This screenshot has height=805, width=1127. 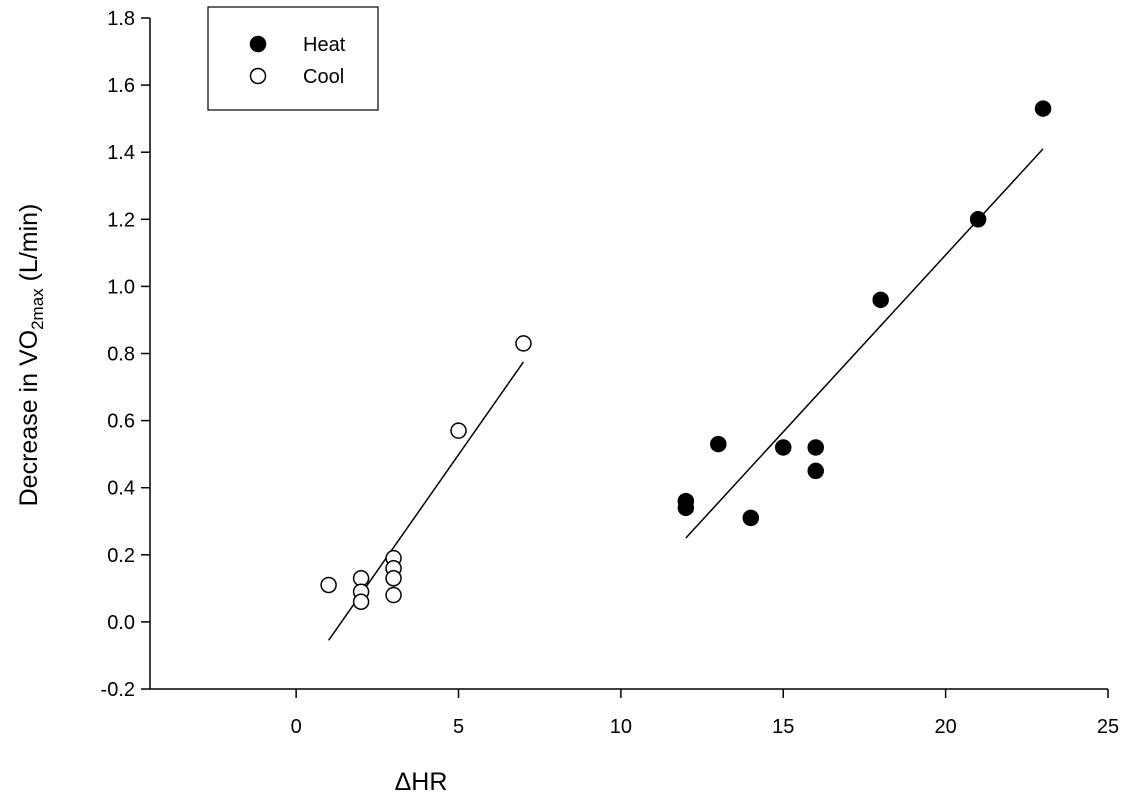 What do you see at coordinates (324, 45) in the screenshot?
I see `legend-label-heat: Heat` at bounding box center [324, 45].